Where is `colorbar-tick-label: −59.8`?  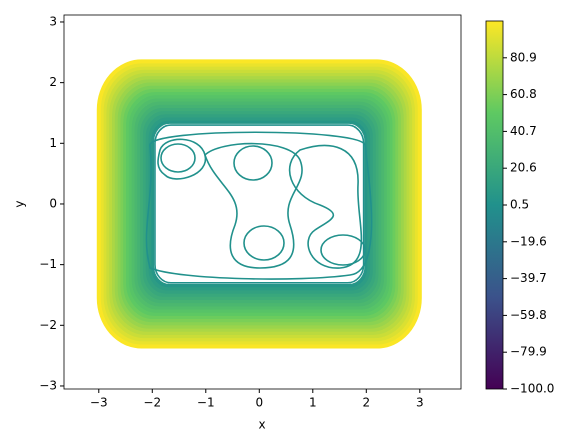
colorbar-tick-label: −59.8 is located at coordinates (528, 315).